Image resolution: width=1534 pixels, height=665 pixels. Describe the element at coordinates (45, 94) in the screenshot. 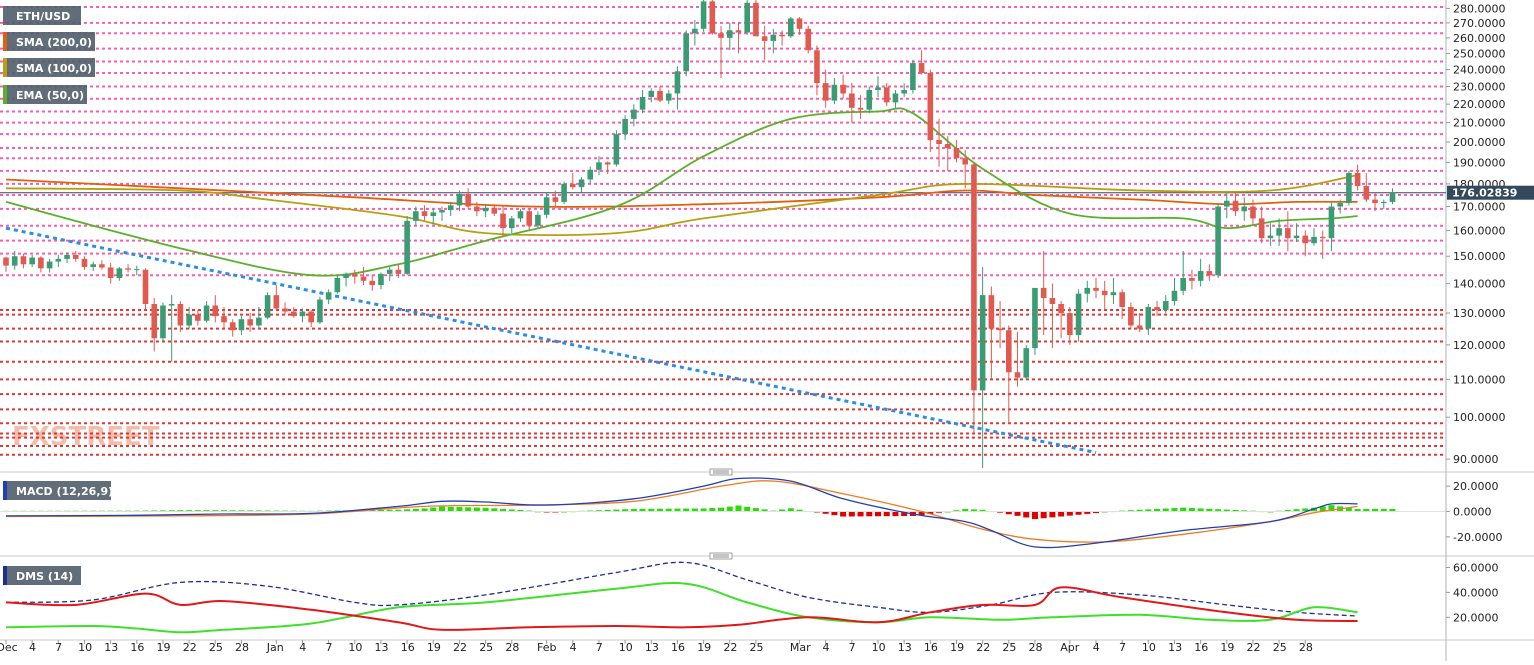

I see `legend-ema-50: EMA (50,0)` at that location.